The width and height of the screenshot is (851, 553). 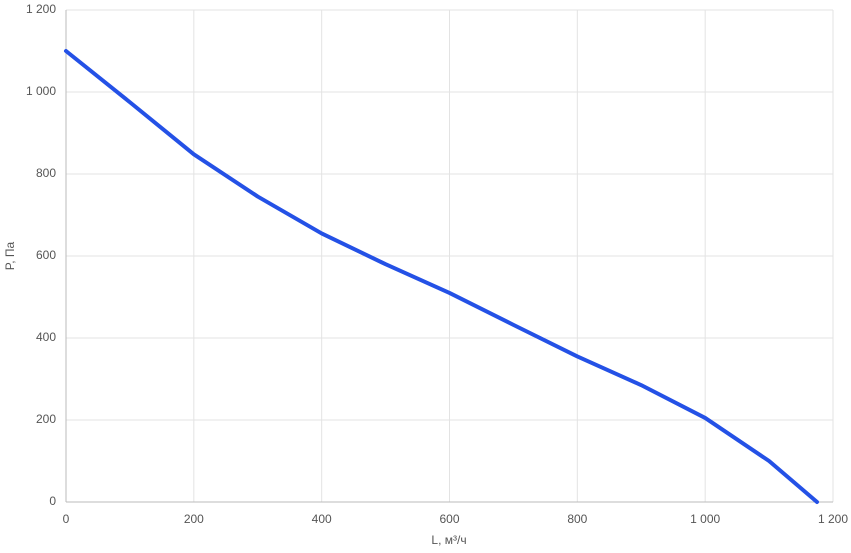 What do you see at coordinates (41, 9) in the screenshot?
I see `y-tick-label: 1 200` at bounding box center [41, 9].